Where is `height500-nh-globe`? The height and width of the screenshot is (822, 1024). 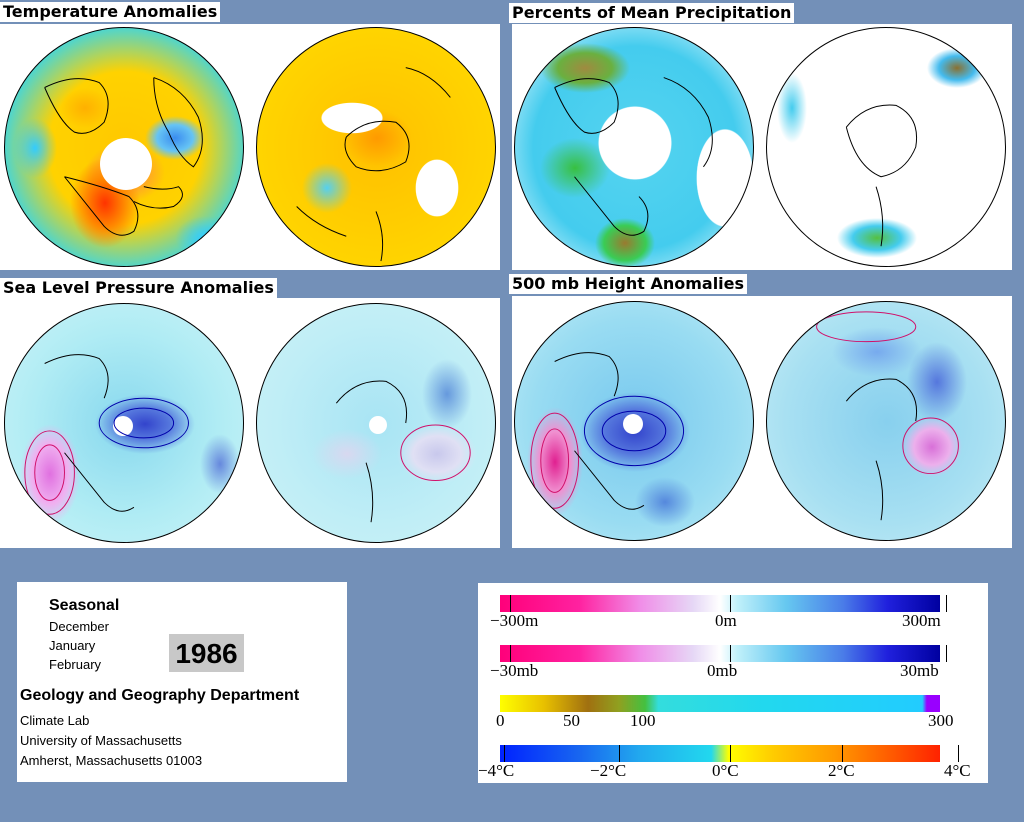
height500-nh-globe is located at coordinates (634, 421).